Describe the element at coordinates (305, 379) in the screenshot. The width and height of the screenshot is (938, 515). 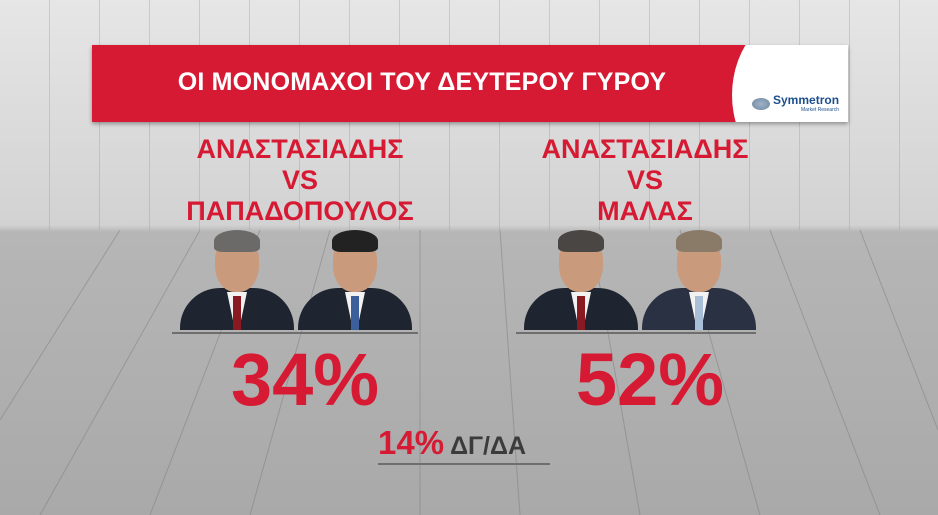
I see `result-percent-left: 34%` at that location.